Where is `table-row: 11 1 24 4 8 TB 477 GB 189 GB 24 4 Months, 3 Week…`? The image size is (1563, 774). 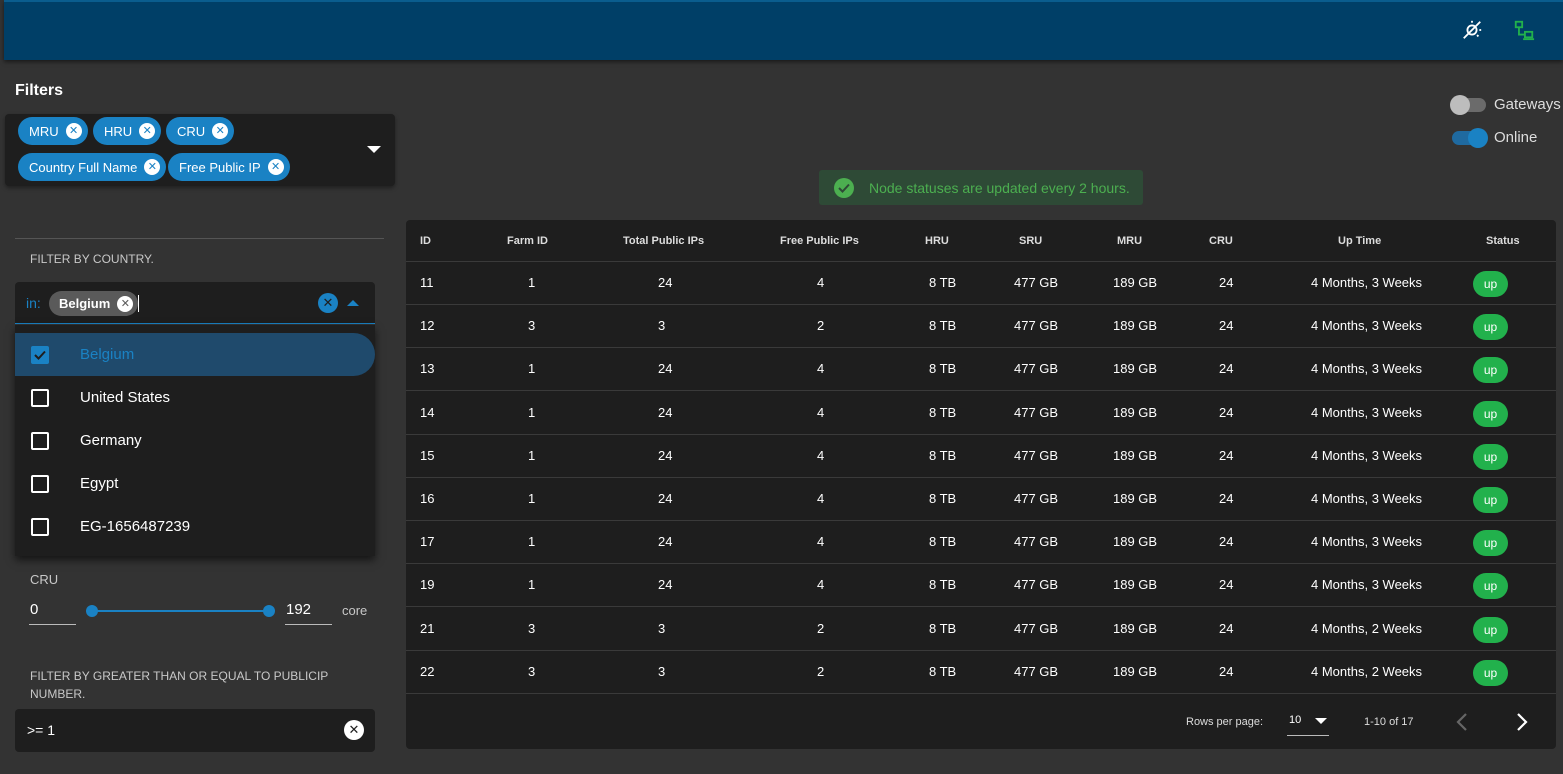
table-row: 11 1 24 4 8 TB 477 GB 189 GB 24 4 Months, 3 Week… is located at coordinates (981, 283).